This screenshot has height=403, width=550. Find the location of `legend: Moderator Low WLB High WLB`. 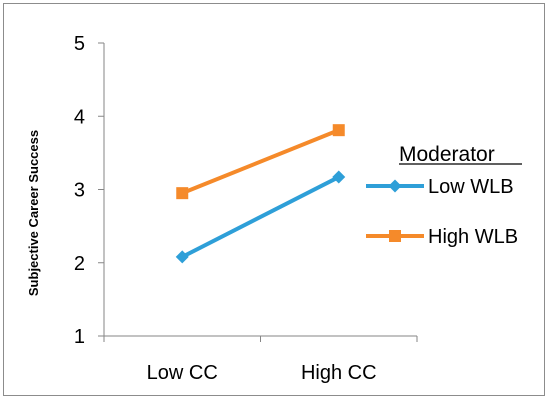

legend: Moderator Low WLB High WLB is located at coordinates (444, 195).